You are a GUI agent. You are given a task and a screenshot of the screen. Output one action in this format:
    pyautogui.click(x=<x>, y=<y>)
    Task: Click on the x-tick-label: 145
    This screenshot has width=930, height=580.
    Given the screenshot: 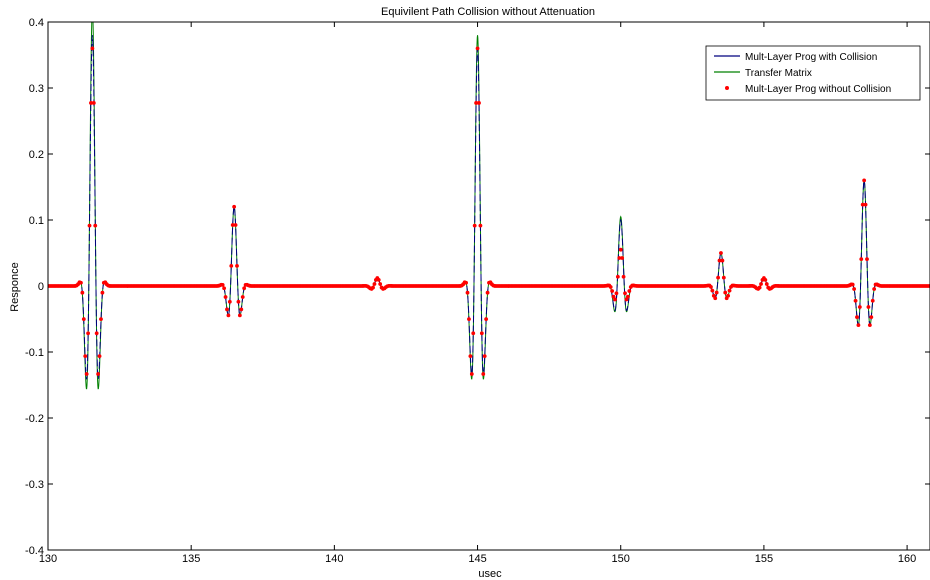 What is the action you would take?
    pyautogui.click(x=477, y=559)
    